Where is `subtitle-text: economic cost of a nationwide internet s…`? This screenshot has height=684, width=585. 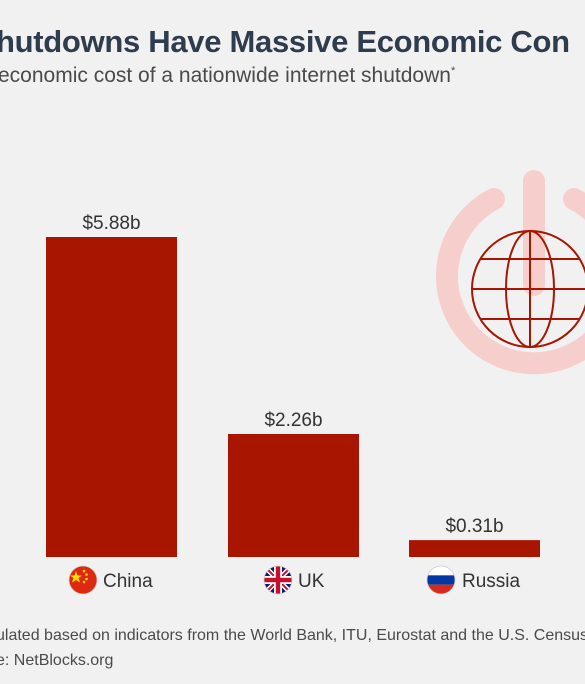
subtitle-text: economic cost of a nationwide internet s… is located at coordinates (225, 75).